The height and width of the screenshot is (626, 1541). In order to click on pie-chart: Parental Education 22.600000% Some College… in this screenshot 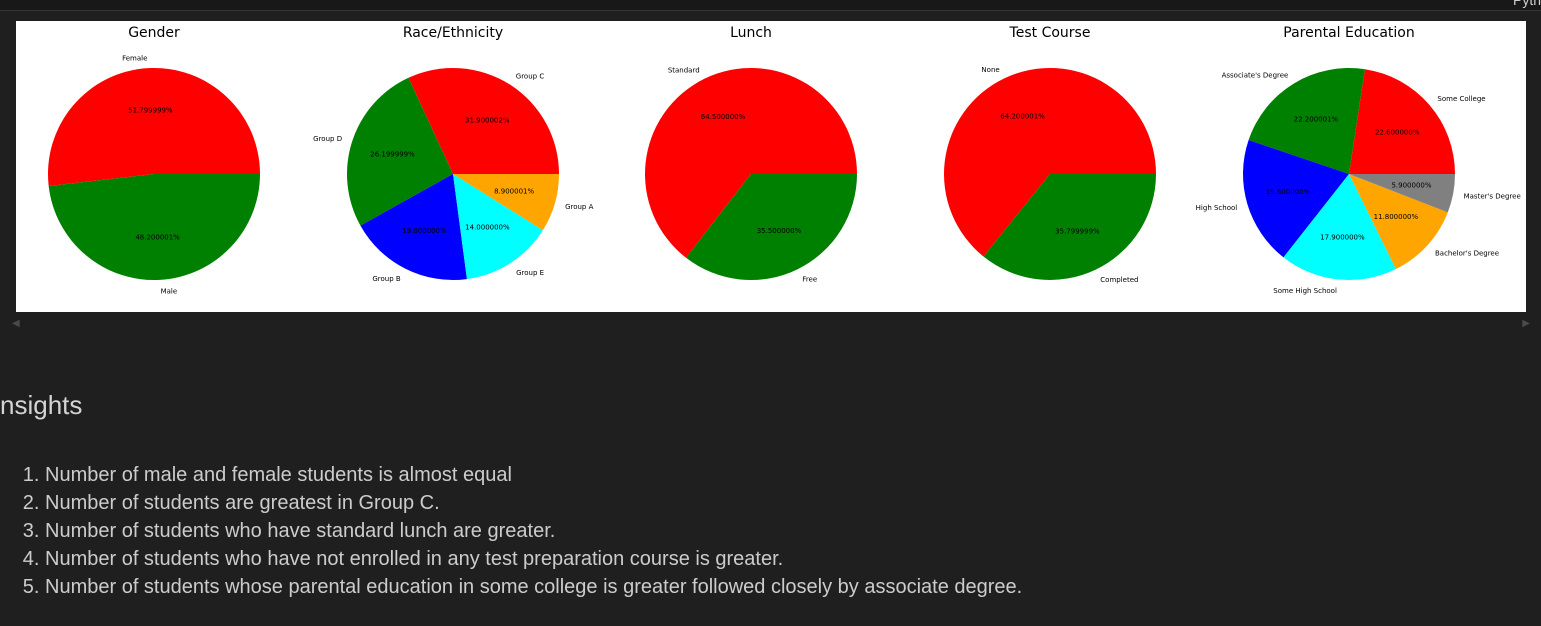, I will do `click(1358, 160)`.